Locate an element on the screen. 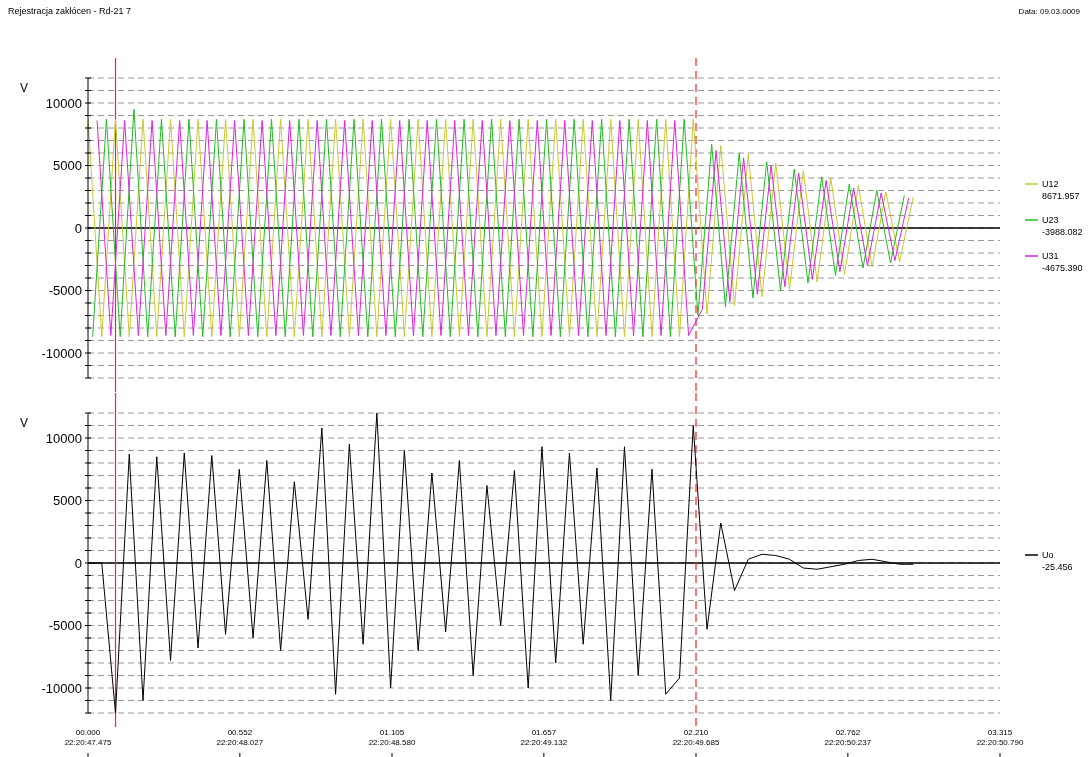 This screenshot has width=1089, height=757. text: 8671.957 is located at coordinates (1061, 196).